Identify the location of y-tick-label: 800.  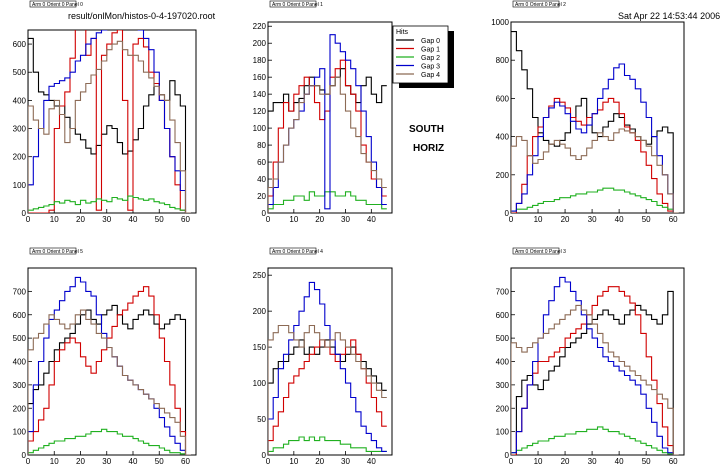
(503, 60).